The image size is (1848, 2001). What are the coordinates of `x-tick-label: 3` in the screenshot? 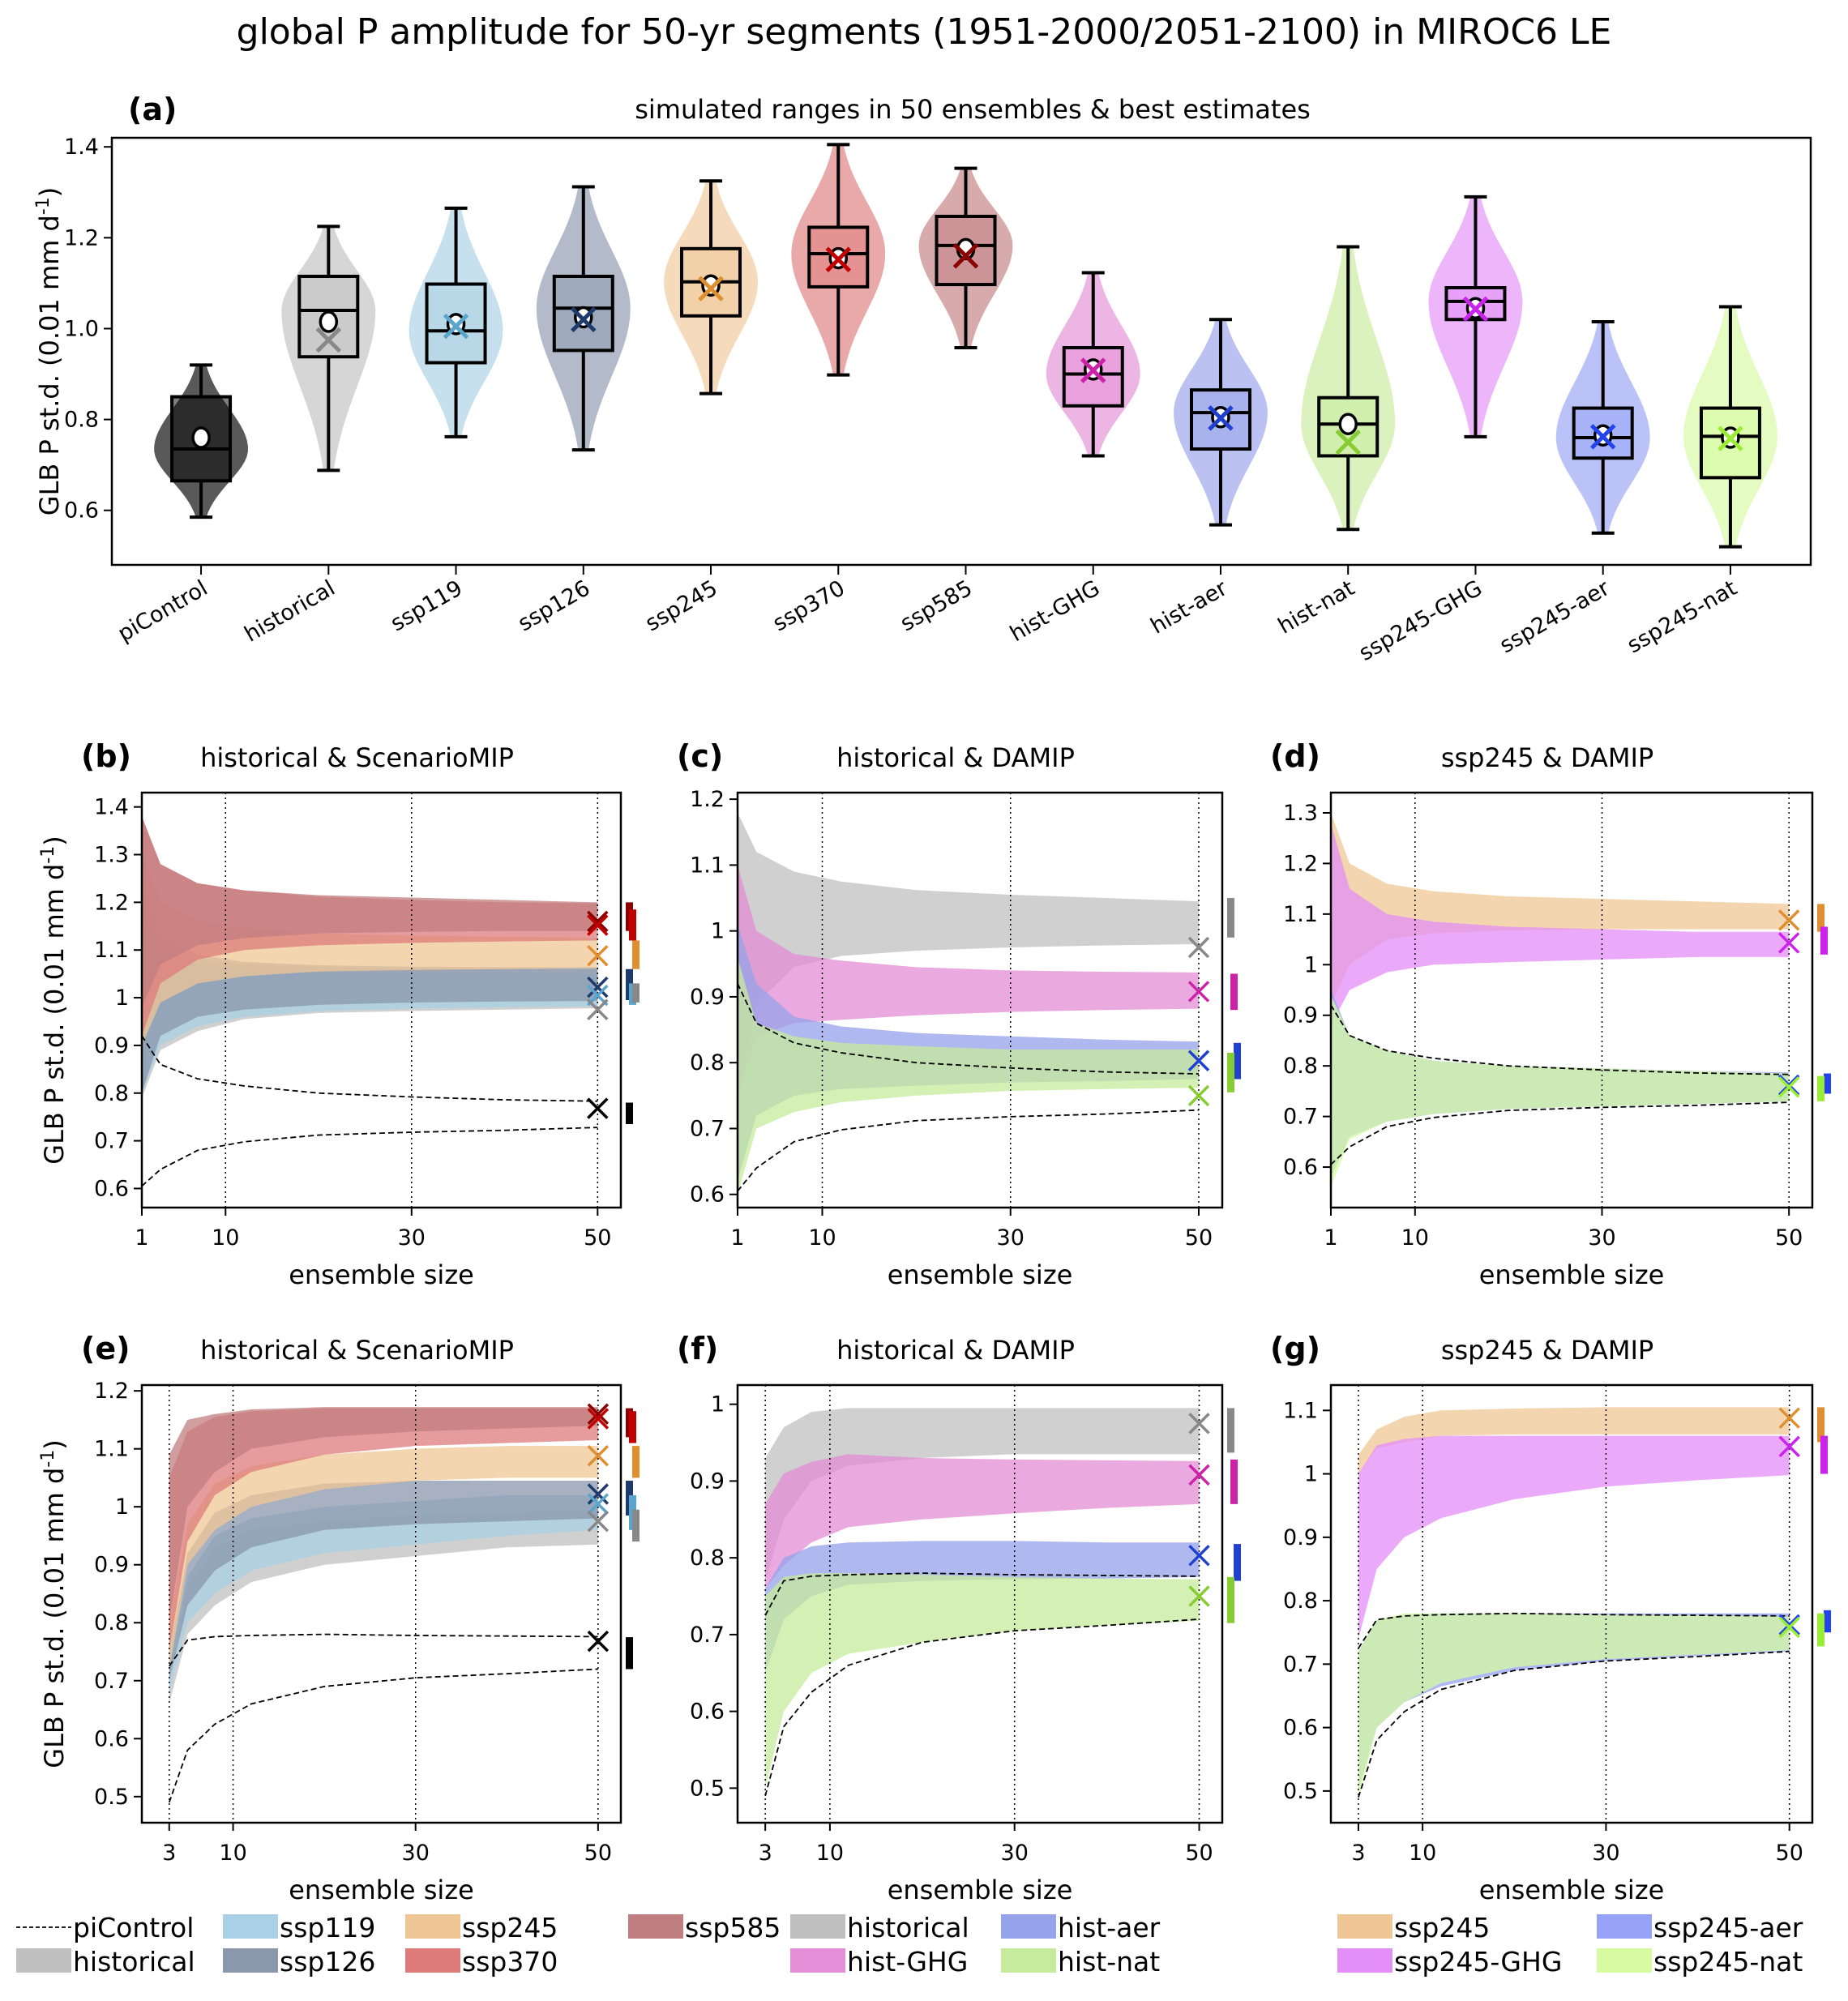 It's located at (765, 1853).